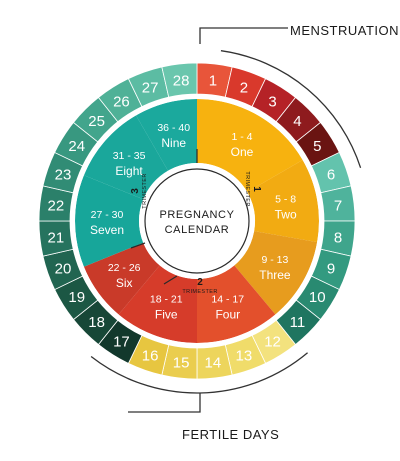 The height and width of the screenshot is (461, 400). Describe the element at coordinates (338, 237) in the screenshot. I see `day-number-8: 8` at that location.